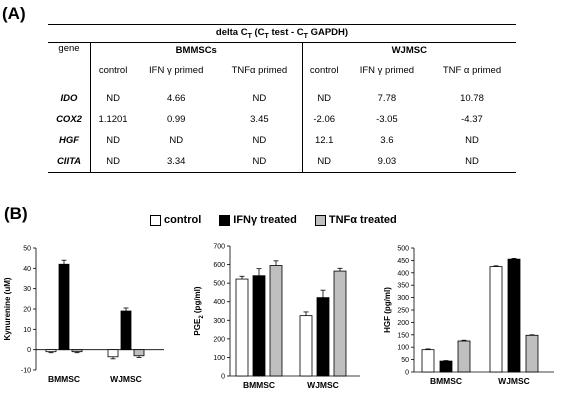 The height and width of the screenshot is (407, 562). I want to click on legend-label: control, so click(183, 220).